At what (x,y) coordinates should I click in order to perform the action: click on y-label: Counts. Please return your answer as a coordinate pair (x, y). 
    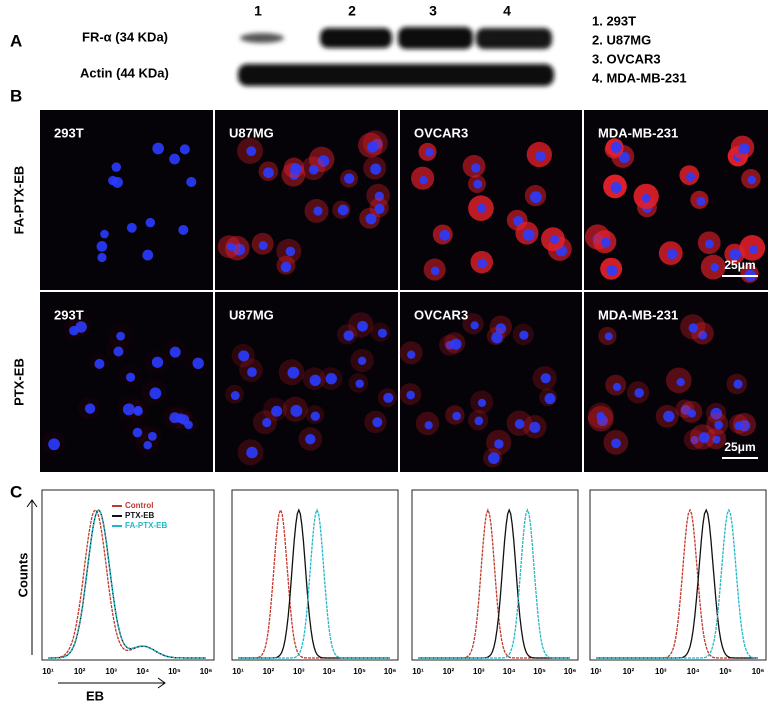
    Looking at the image, I should click on (22, 575).